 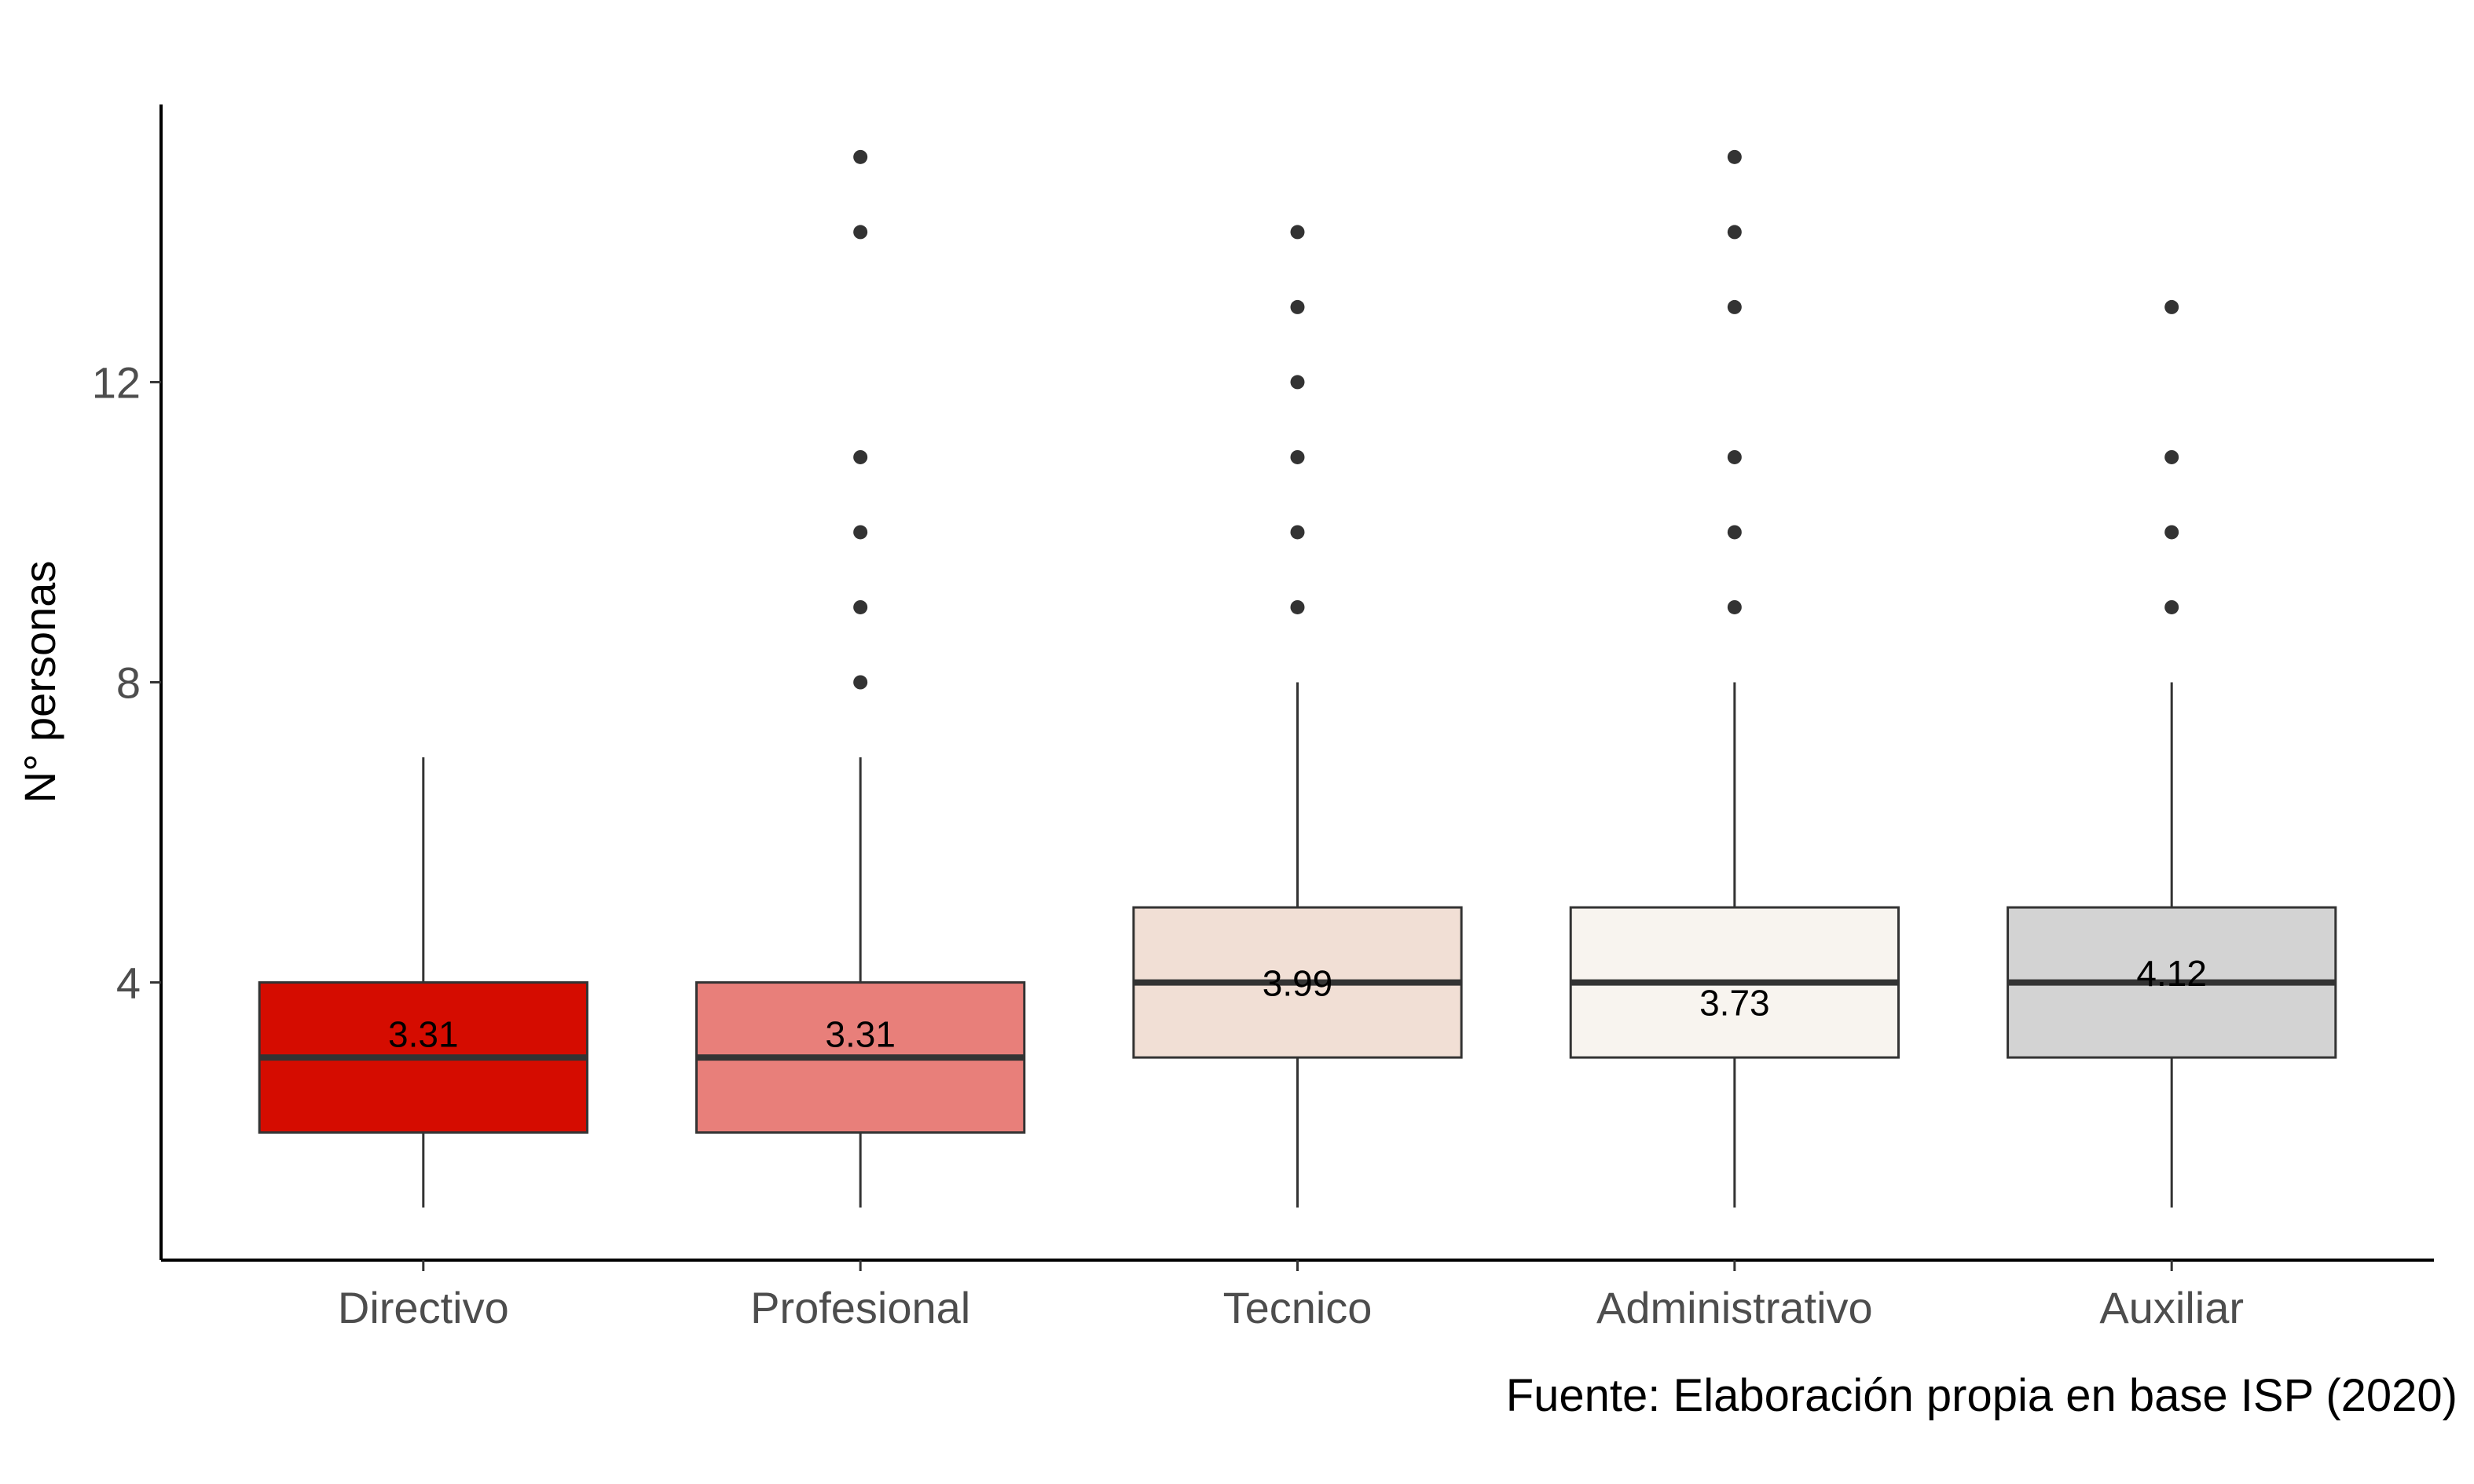 What do you see at coordinates (2171, 973) in the screenshot?
I see `mean-label: 4.12` at bounding box center [2171, 973].